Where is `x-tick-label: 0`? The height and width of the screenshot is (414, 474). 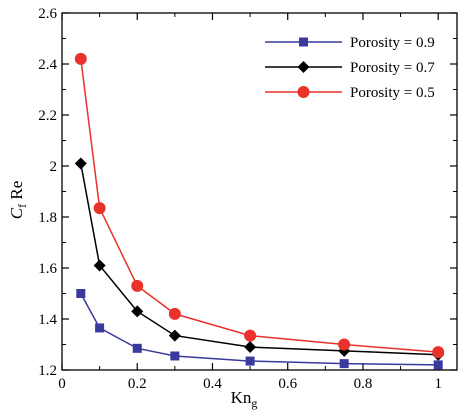 x-tick-label: 0 is located at coordinates (62, 384).